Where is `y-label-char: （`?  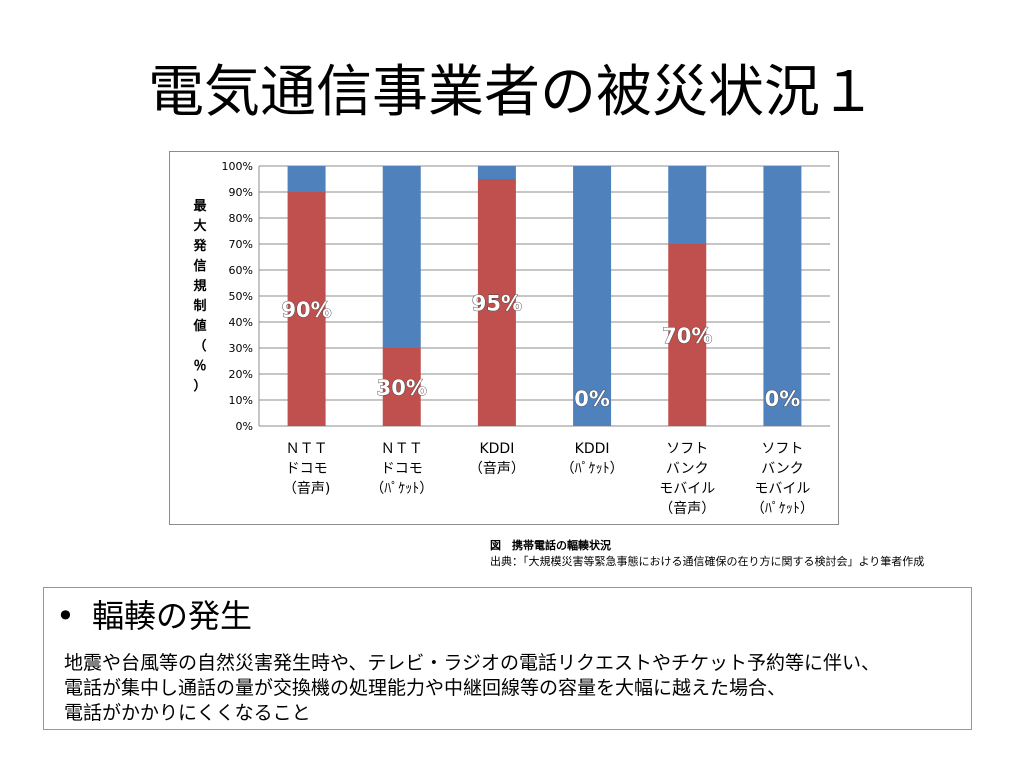
y-label-char: （ is located at coordinates (199, 346).